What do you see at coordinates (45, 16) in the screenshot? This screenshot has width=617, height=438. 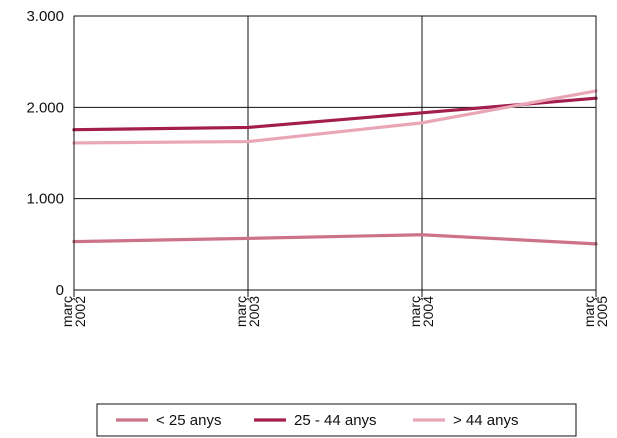 I see `y-tick-label-3: 3.000` at bounding box center [45, 16].